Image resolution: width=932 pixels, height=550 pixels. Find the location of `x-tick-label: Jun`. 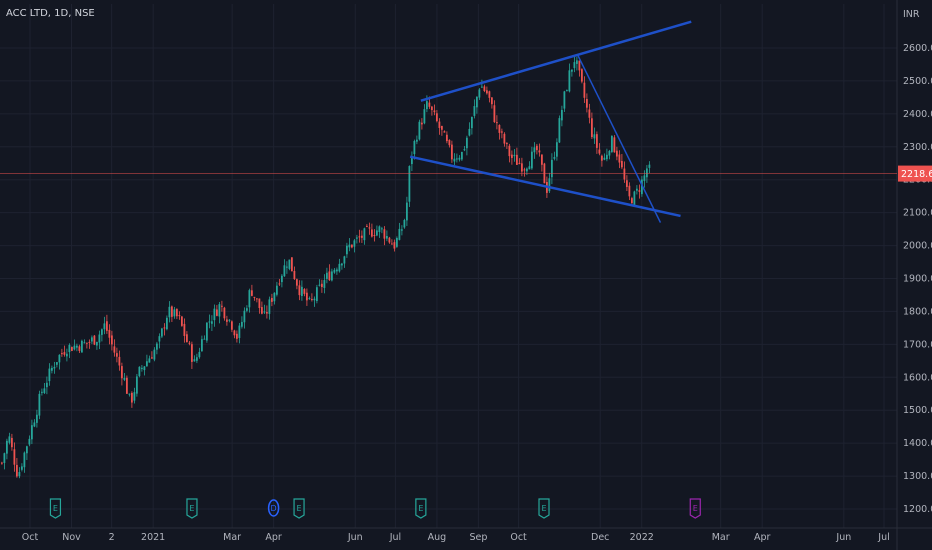

x-tick-label: Jun is located at coordinates (355, 537).